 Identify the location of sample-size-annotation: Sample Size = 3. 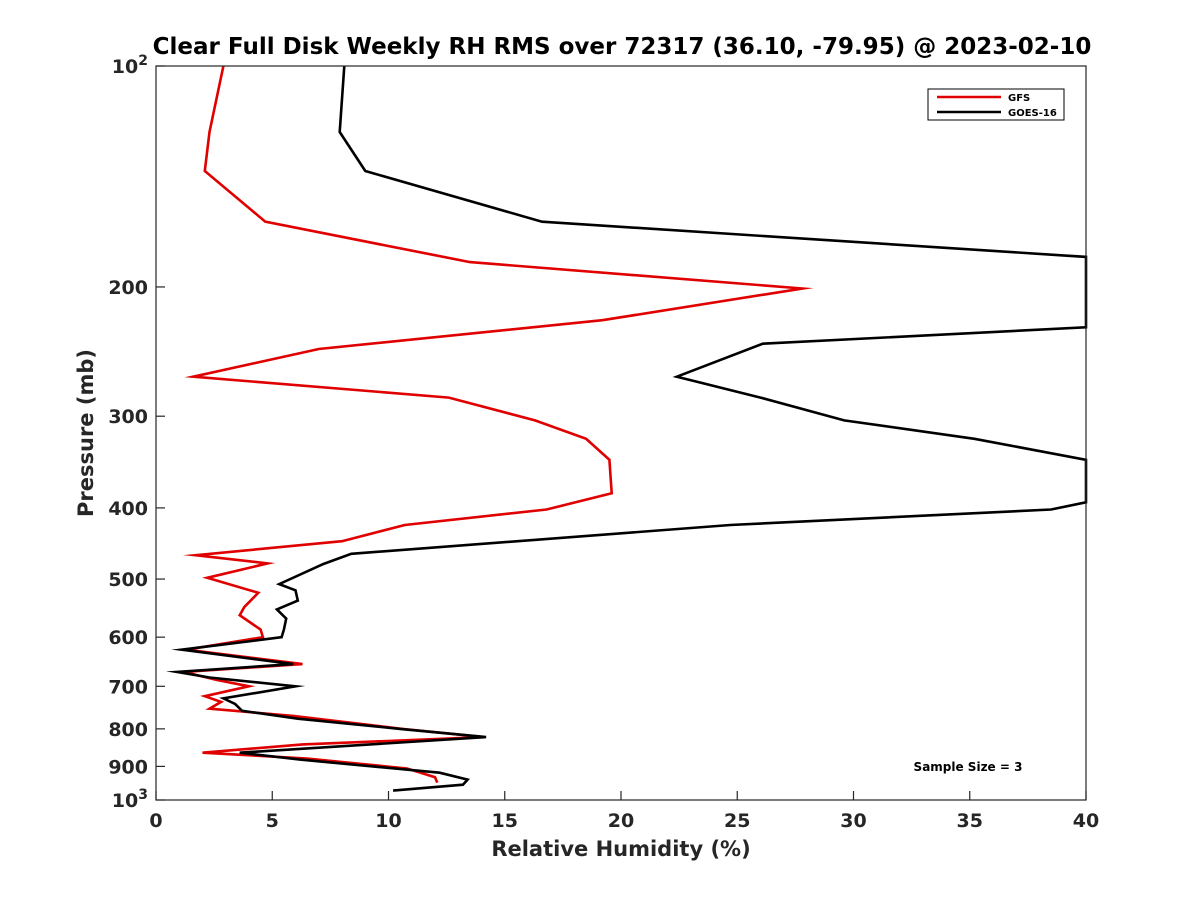
(968, 767).